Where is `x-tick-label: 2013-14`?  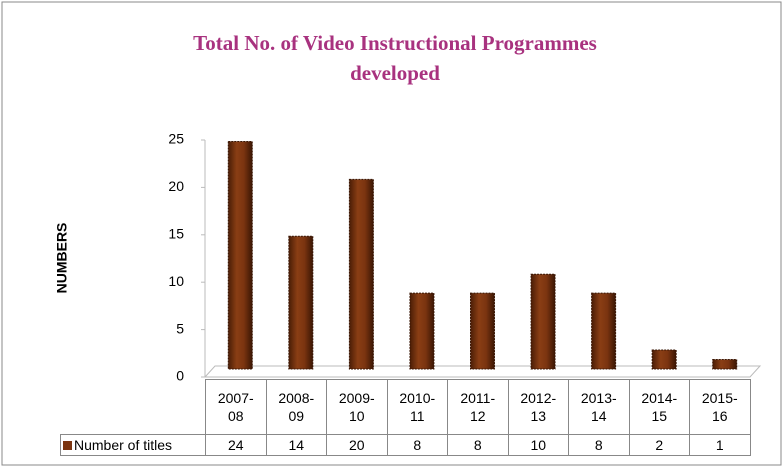 x-tick-label: 2013-14 is located at coordinates (598, 407).